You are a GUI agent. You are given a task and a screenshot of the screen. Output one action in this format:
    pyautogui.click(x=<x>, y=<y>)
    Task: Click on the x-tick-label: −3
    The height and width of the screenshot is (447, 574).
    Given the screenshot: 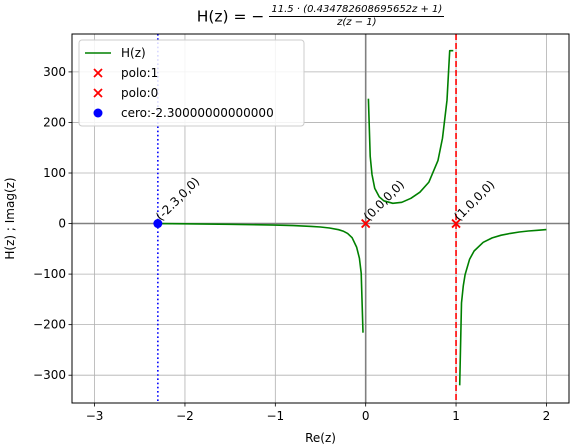 What is the action you would take?
    pyautogui.click(x=95, y=416)
    